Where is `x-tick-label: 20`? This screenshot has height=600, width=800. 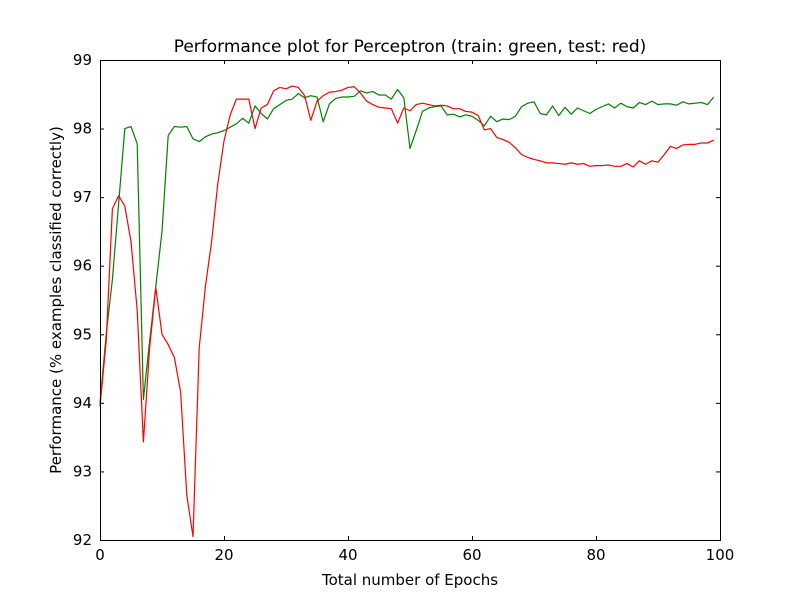
x-tick-label: 20 is located at coordinates (223, 555).